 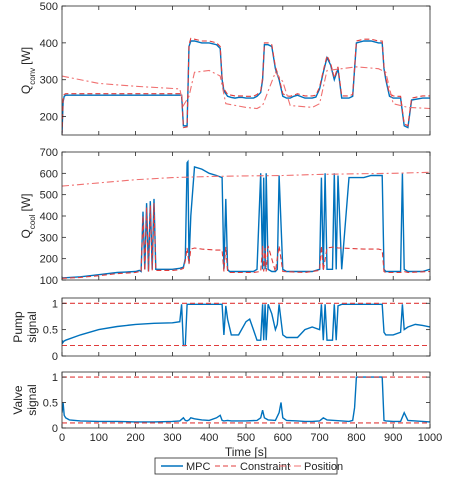 I want to click on y-axis-label: Pump, so click(x=18, y=327).